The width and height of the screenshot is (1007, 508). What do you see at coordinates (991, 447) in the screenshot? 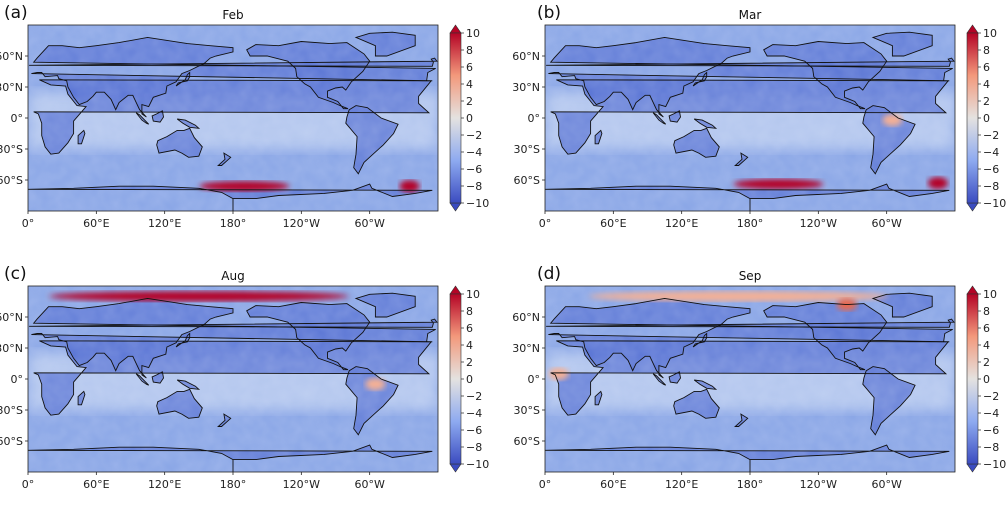
I see `colorbar-tick-label: −8` at bounding box center [991, 447].